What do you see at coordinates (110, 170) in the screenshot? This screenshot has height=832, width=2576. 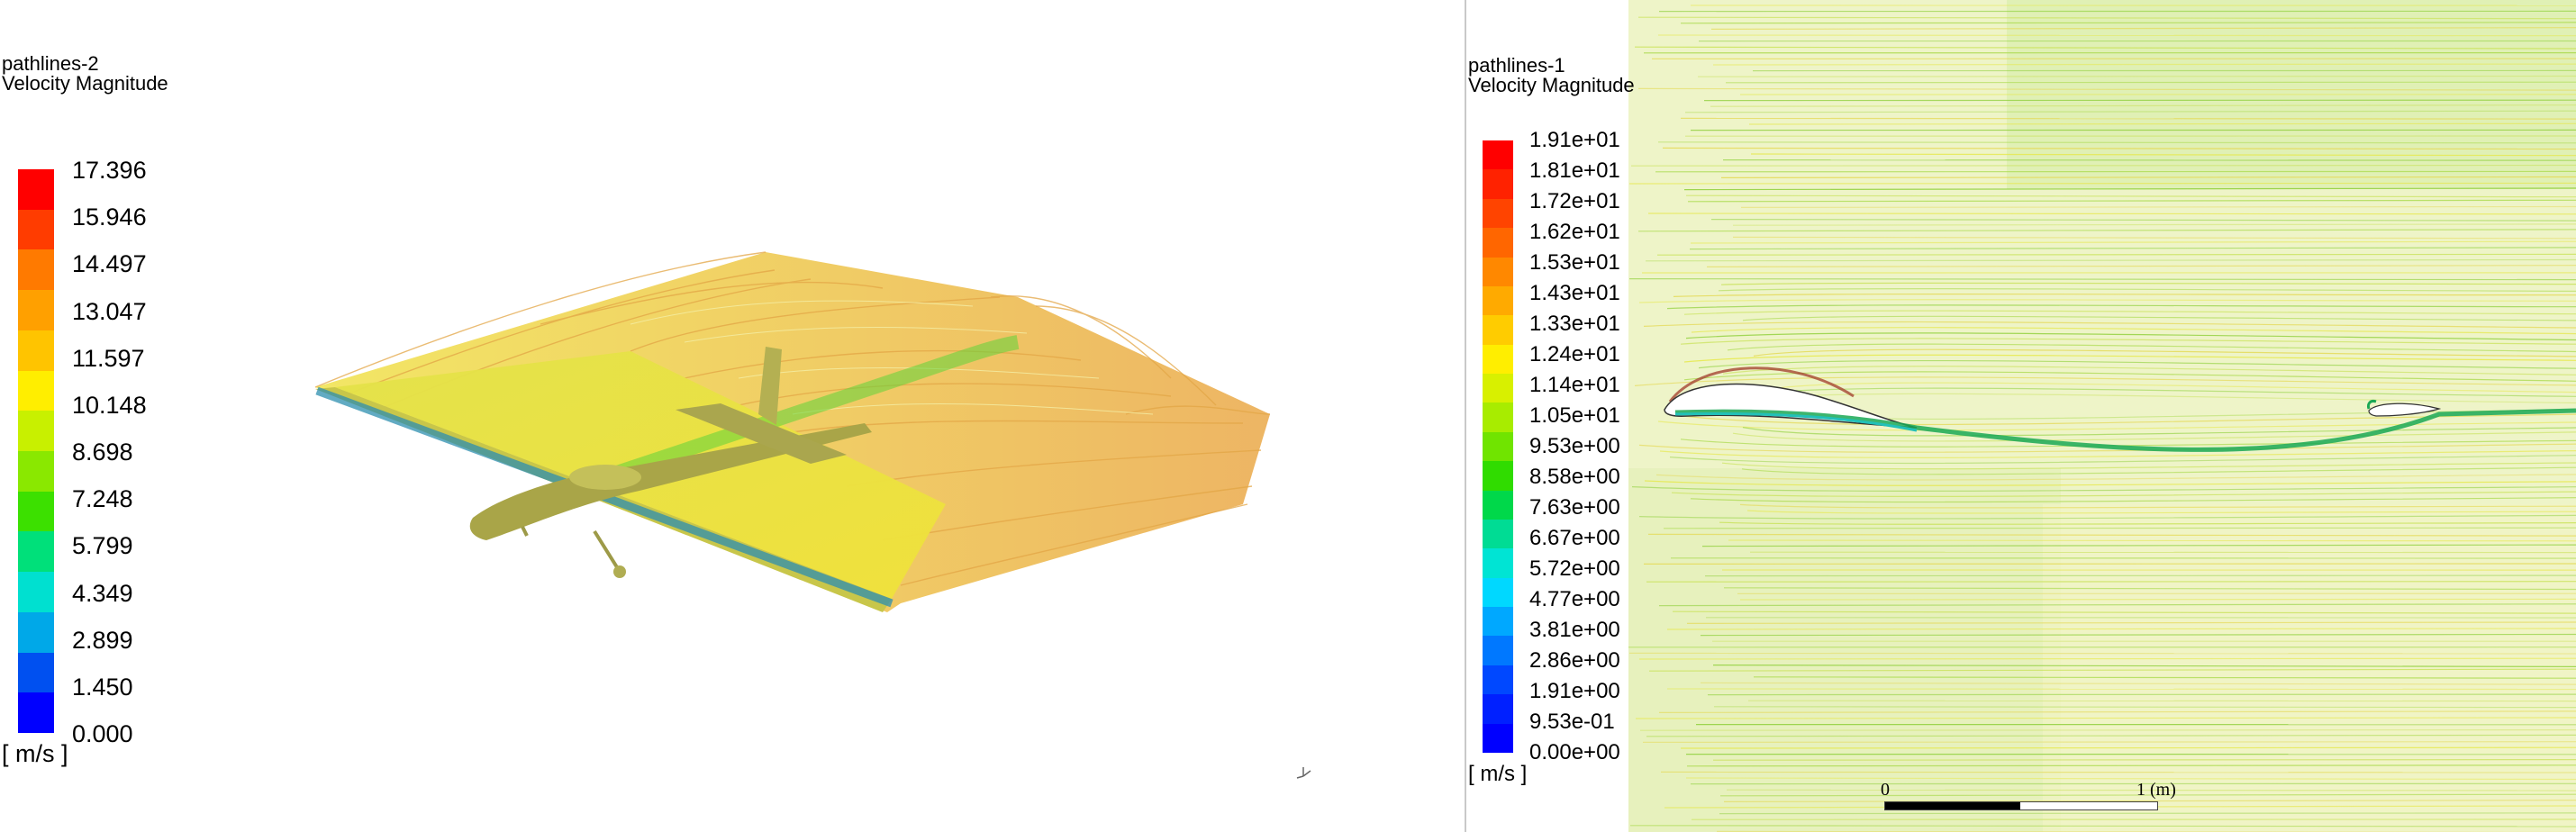 I see `color-bar-tick-label: 17.396` at bounding box center [110, 170].